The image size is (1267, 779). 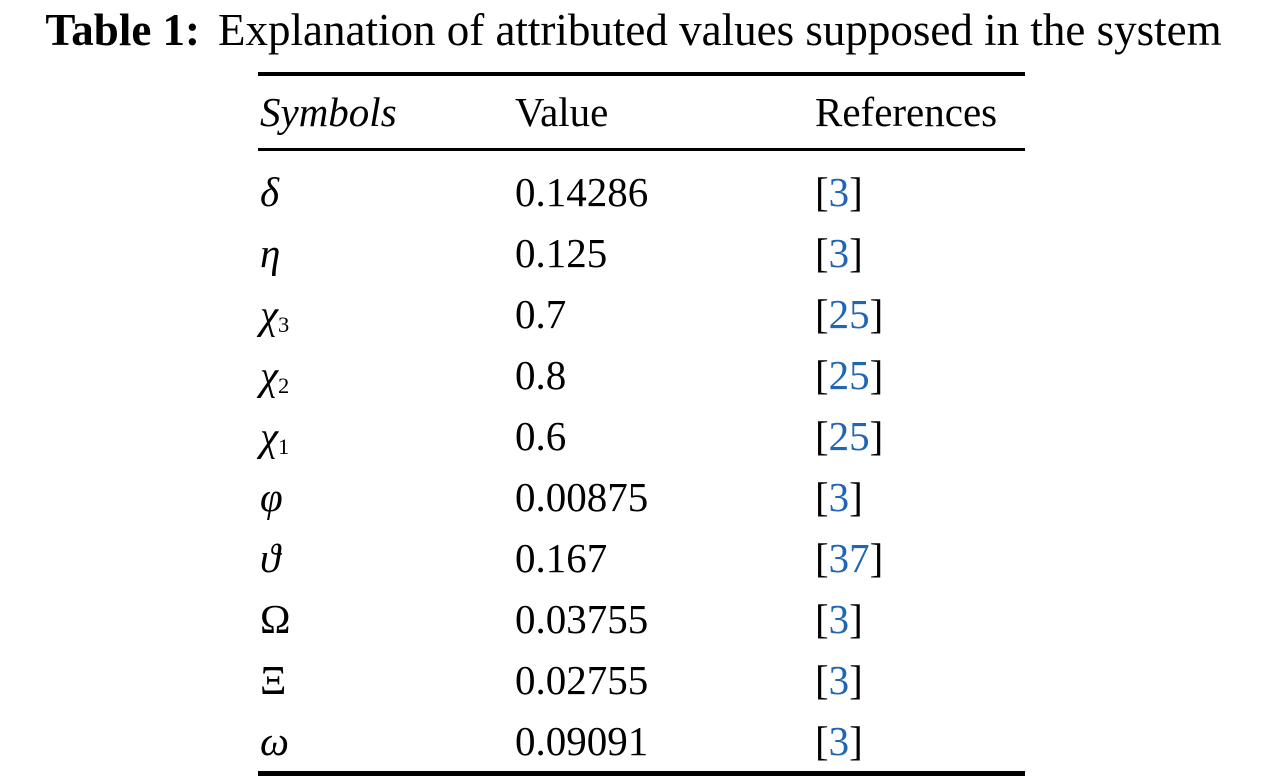 What do you see at coordinates (386, 375) in the screenshot?
I see `symbol-cell: χ2` at bounding box center [386, 375].